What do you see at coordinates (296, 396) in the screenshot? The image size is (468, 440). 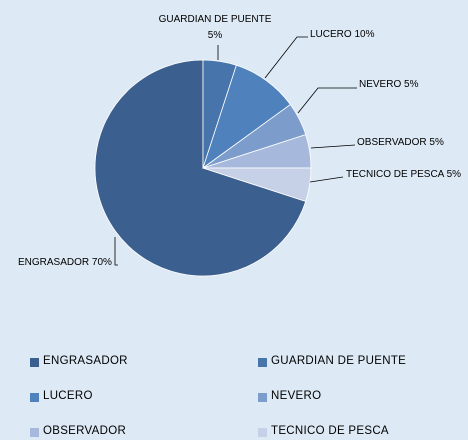 I see `legend-label: NEVERO` at bounding box center [296, 396].